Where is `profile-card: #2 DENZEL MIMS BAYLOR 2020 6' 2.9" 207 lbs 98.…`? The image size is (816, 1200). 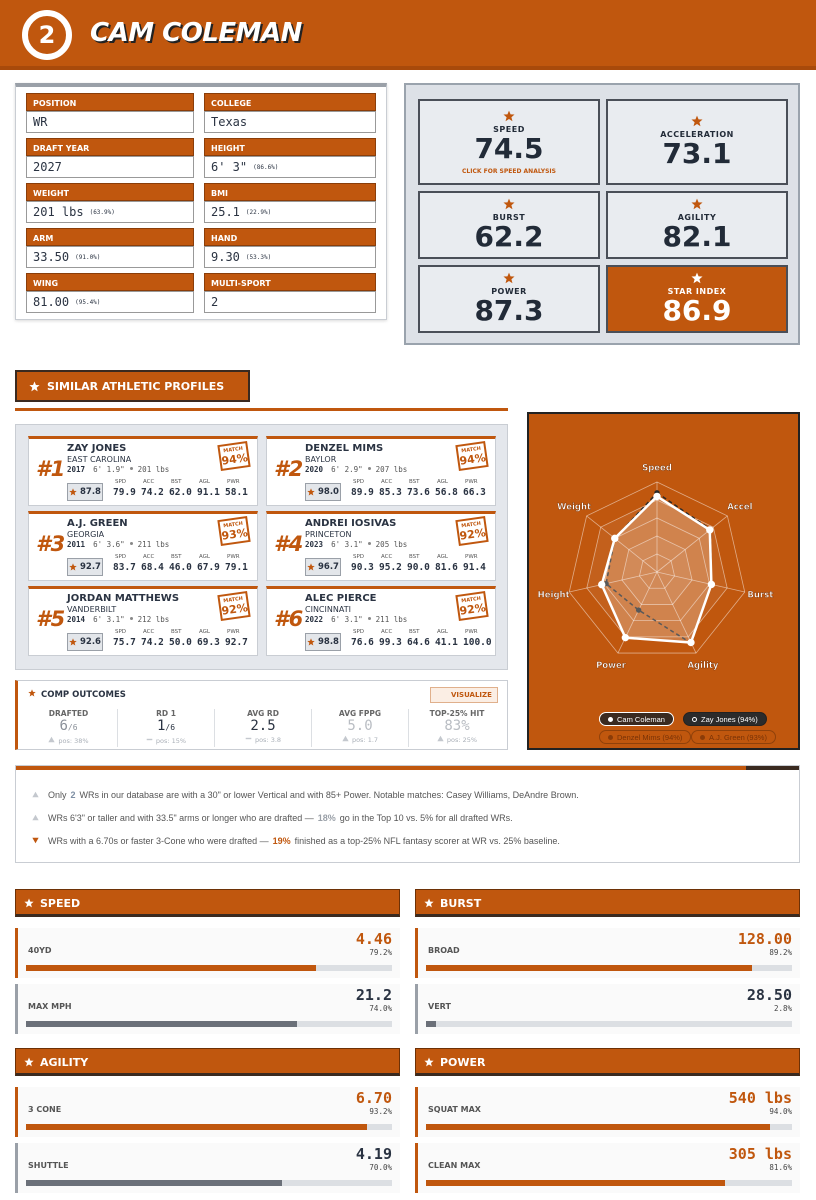 profile-card: #2 DENZEL MIMS BAYLOR 2020 6' 2.9" 207 lbs 98.… is located at coordinates (381, 471).